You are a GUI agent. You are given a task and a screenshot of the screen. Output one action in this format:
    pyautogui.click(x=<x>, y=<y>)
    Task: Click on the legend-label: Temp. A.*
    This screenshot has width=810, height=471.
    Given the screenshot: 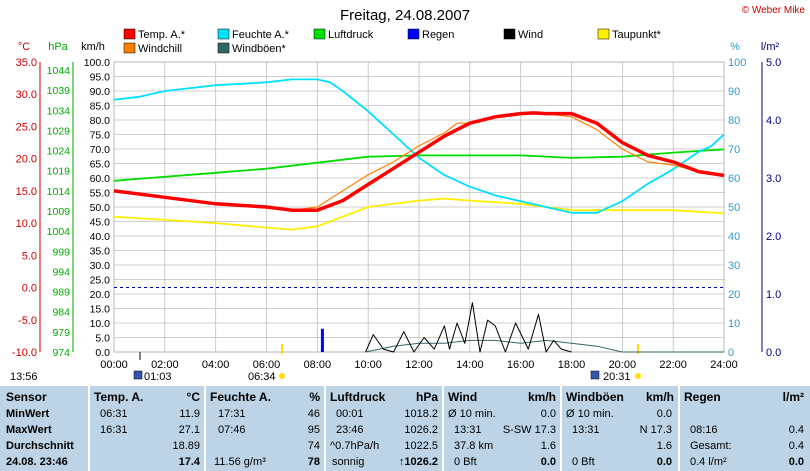 What is the action you would take?
    pyautogui.click(x=162, y=35)
    